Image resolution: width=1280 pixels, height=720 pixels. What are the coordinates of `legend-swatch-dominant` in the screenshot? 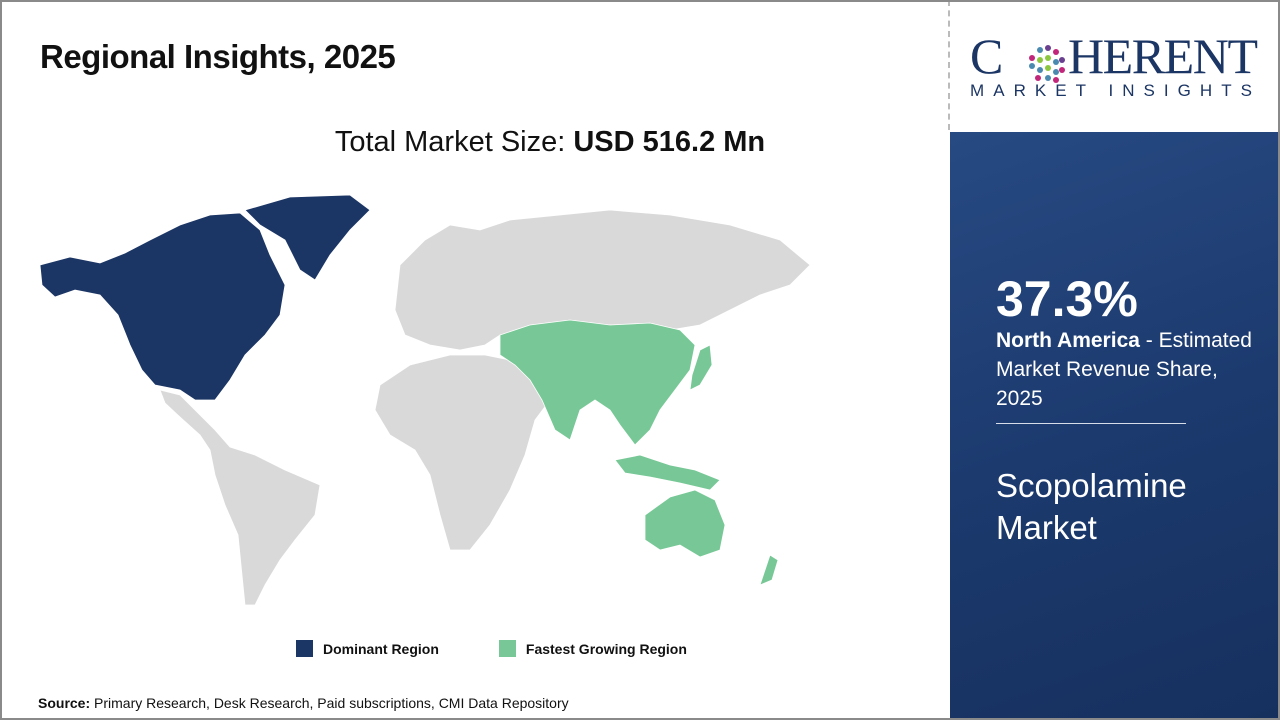 It's located at (304, 648).